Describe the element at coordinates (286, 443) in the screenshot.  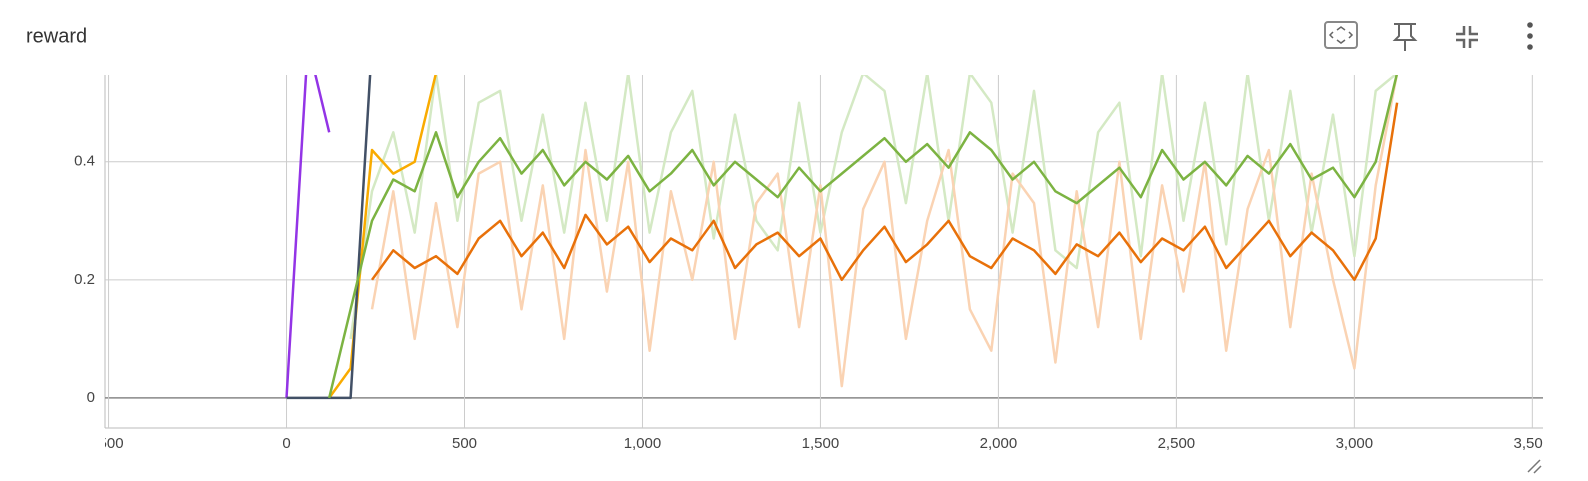
I see `x-tick-label: 0` at that location.